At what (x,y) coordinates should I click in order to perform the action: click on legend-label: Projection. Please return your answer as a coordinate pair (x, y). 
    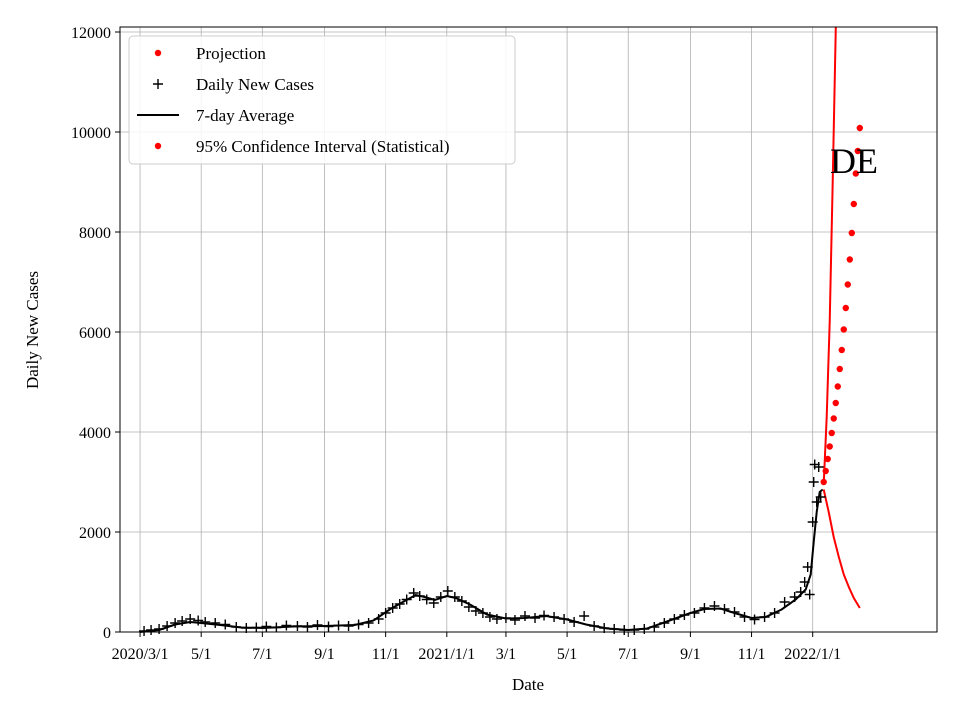
    Looking at the image, I should click on (231, 53).